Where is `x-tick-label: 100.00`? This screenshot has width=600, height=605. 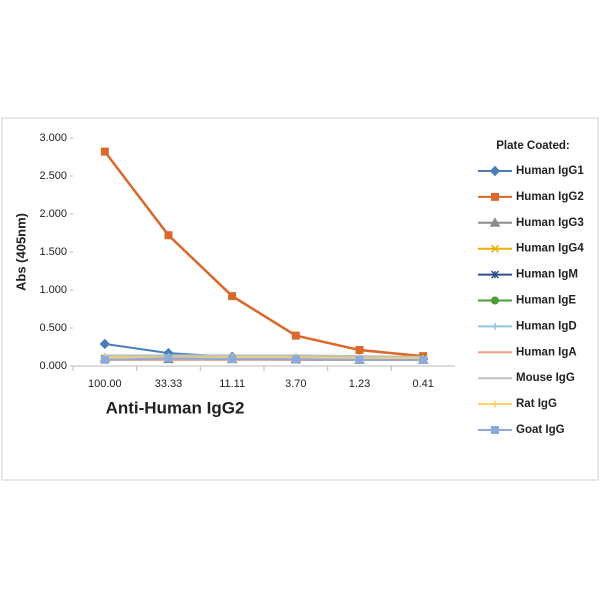 x-tick-label: 100.00 is located at coordinates (105, 384).